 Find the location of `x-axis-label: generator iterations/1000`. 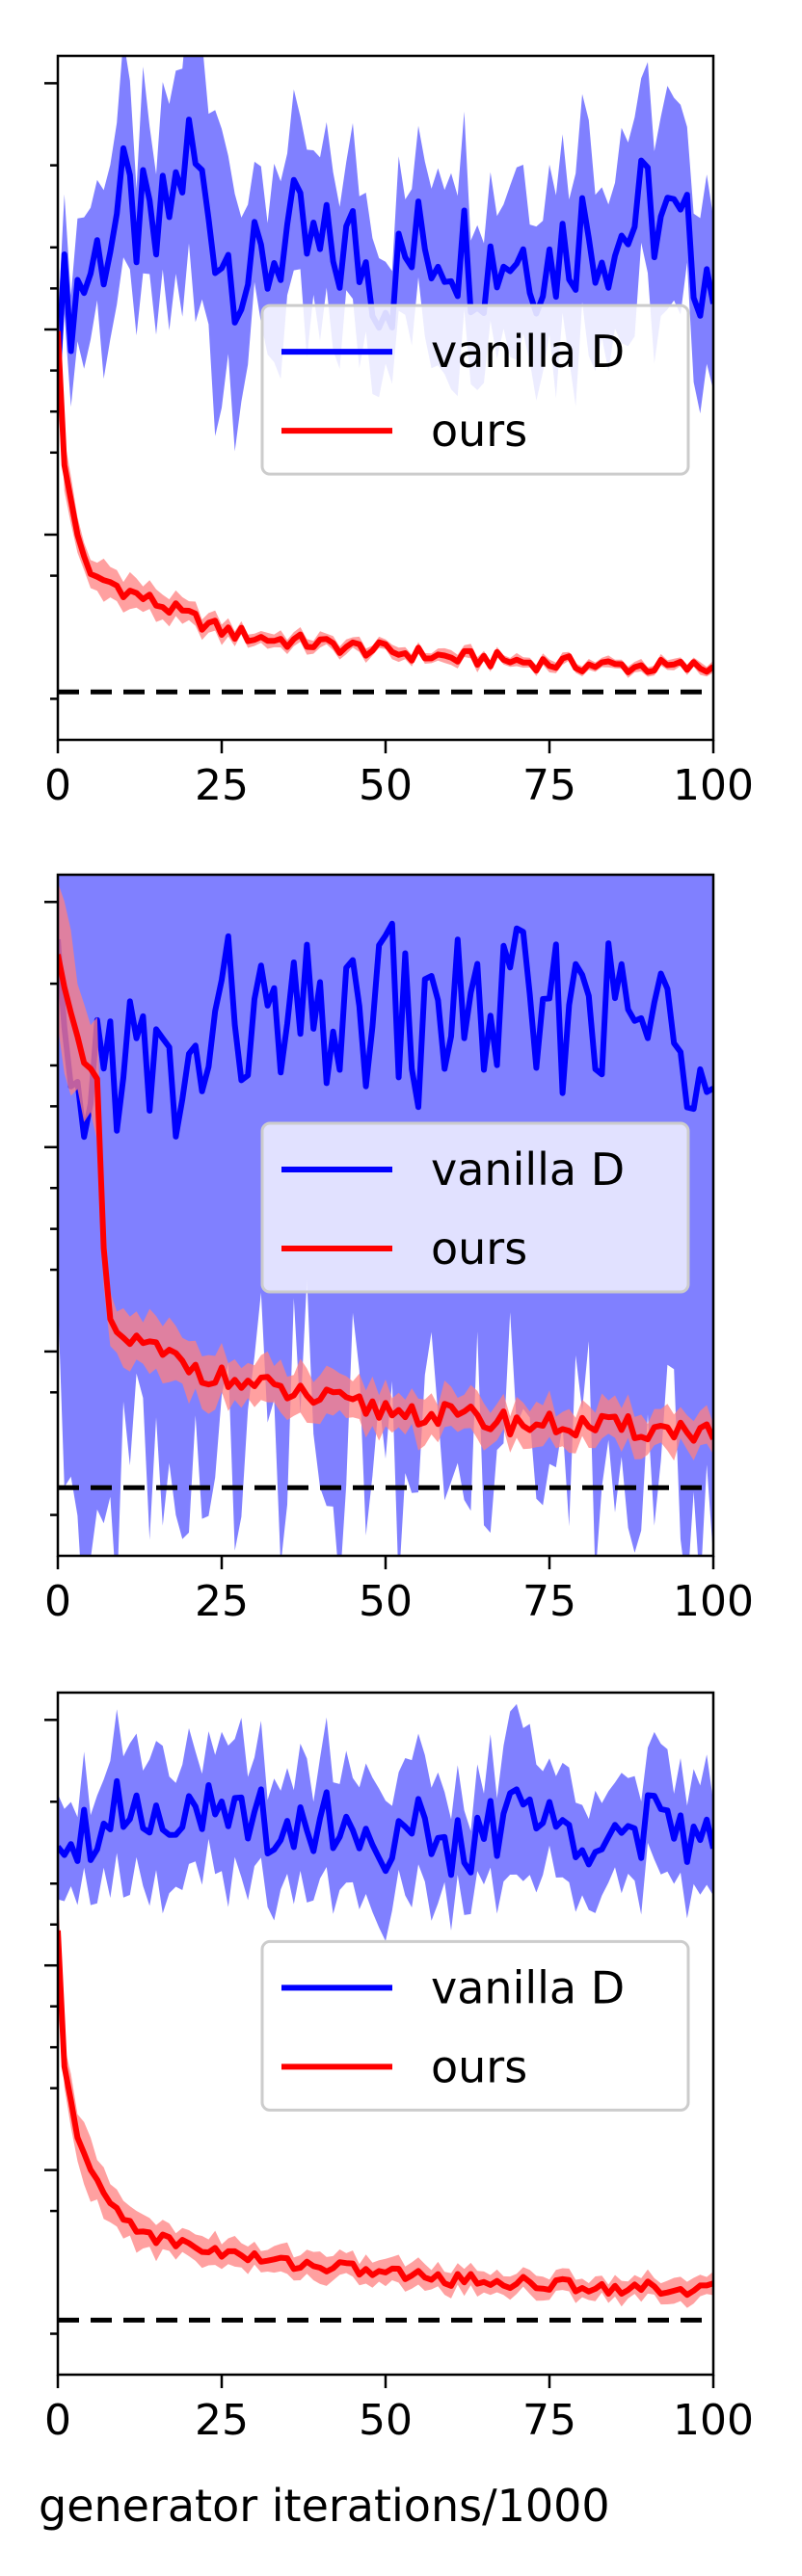

x-axis-label: generator iterations/1000 is located at coordinates (324, 2506).